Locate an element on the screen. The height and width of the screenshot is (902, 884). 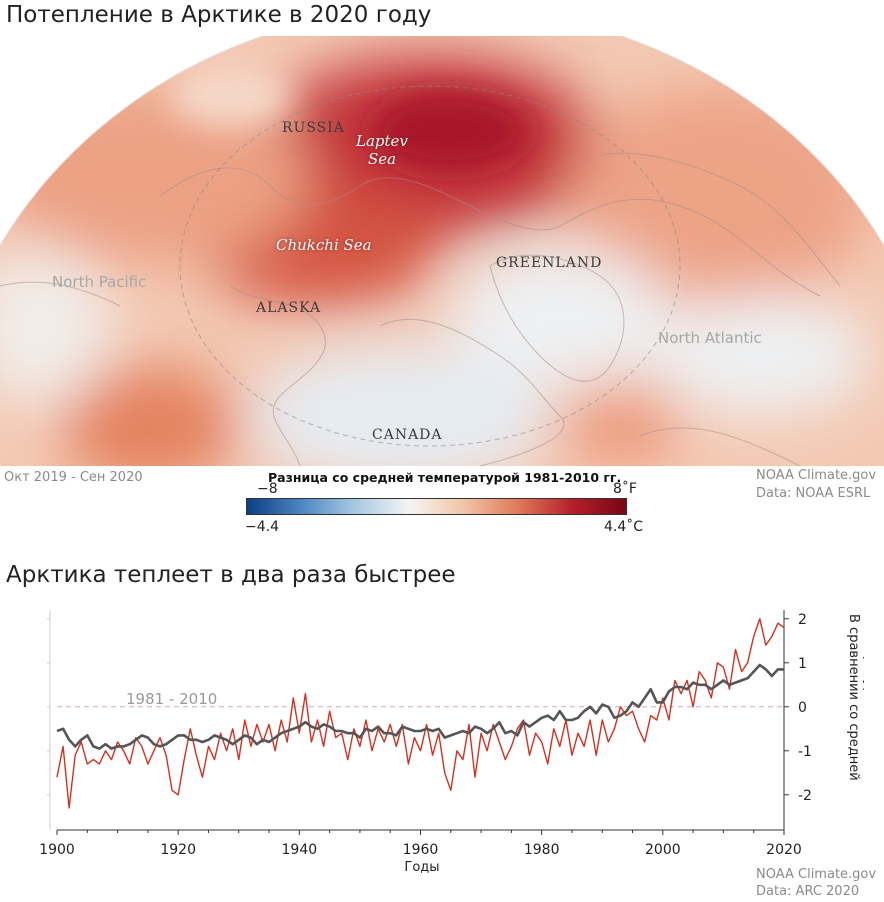
x-tick-label: 1940 is located at coordinates (300, 850).